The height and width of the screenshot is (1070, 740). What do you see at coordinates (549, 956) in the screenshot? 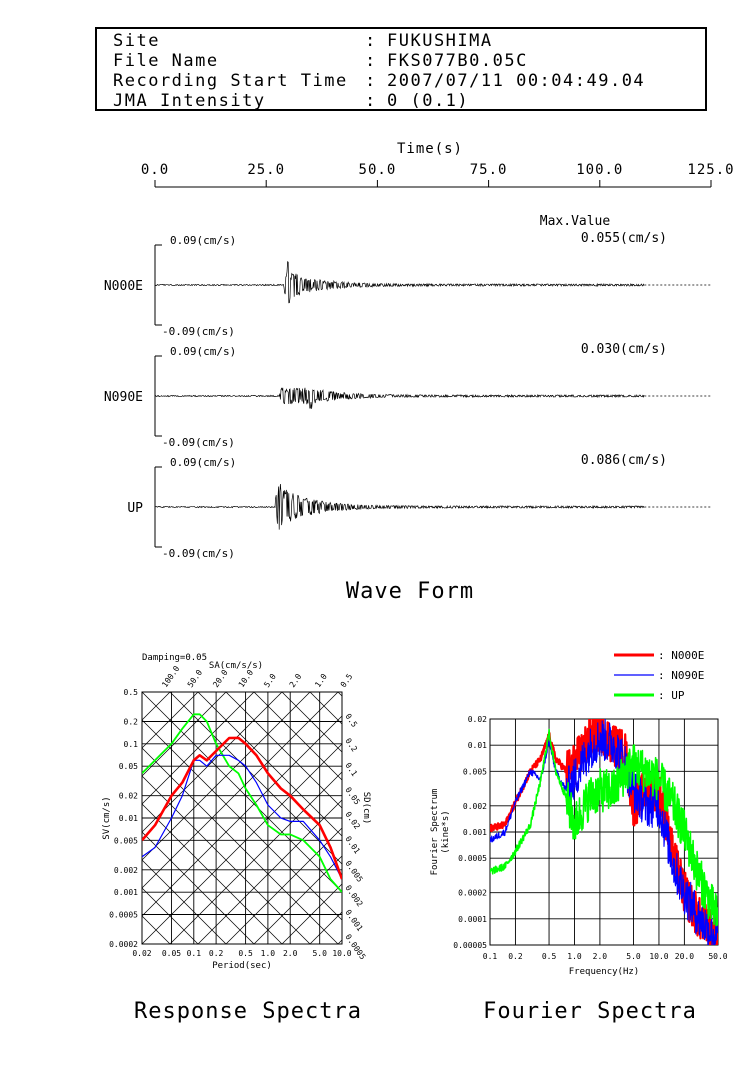
I see `fourier-x-tick: 0.5` at bounding box center [549, 956].